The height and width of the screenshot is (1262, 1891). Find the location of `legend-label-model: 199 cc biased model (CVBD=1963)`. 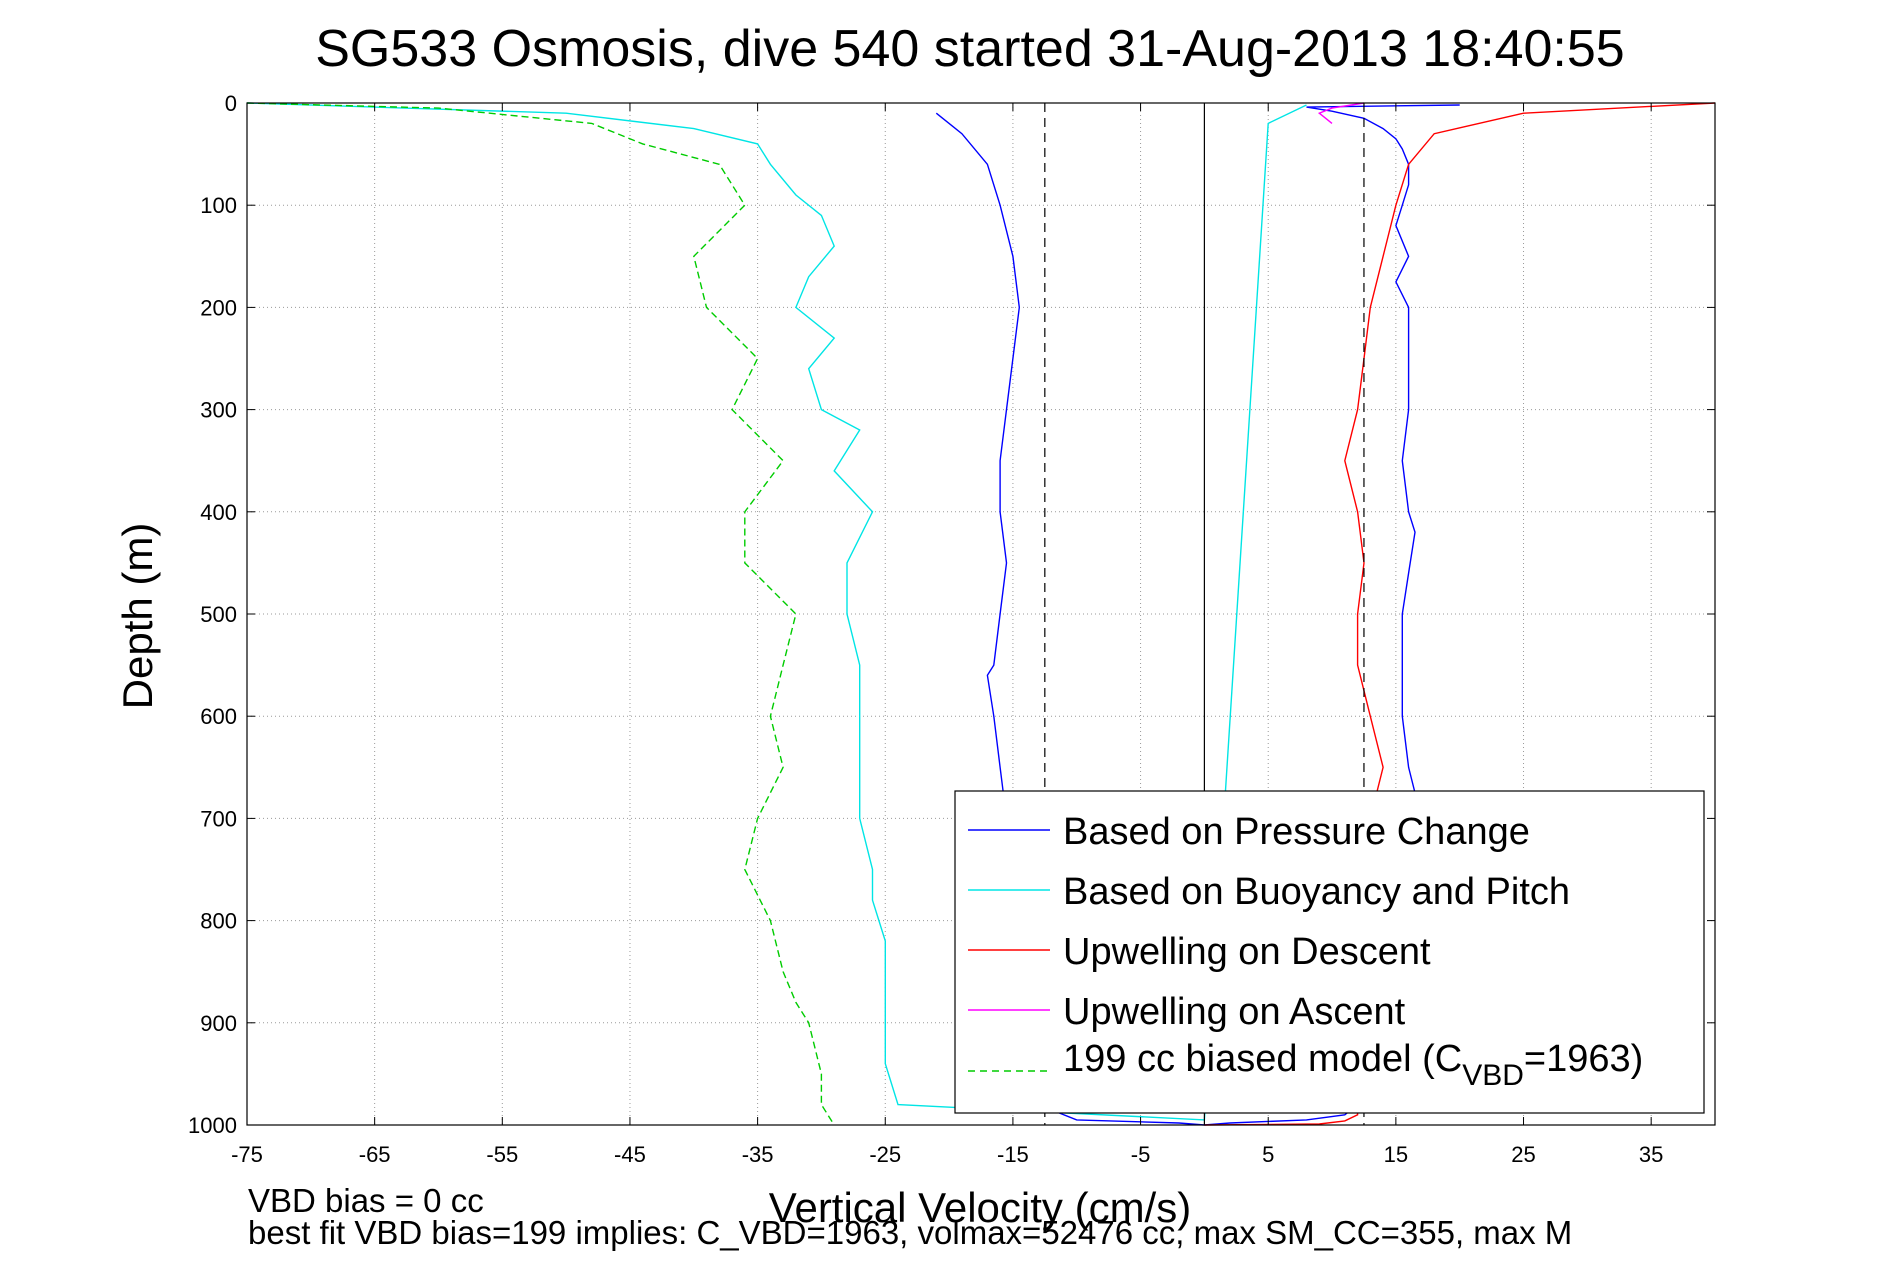

legend-label-model: 199 cc biased model (CVBD=1963) is located at coordinates (1353, 1065).